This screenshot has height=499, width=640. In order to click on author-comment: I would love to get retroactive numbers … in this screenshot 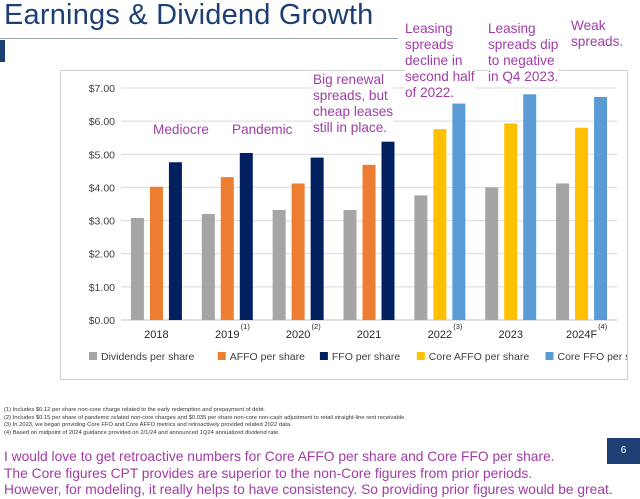, I will do `click(308, 474)`.